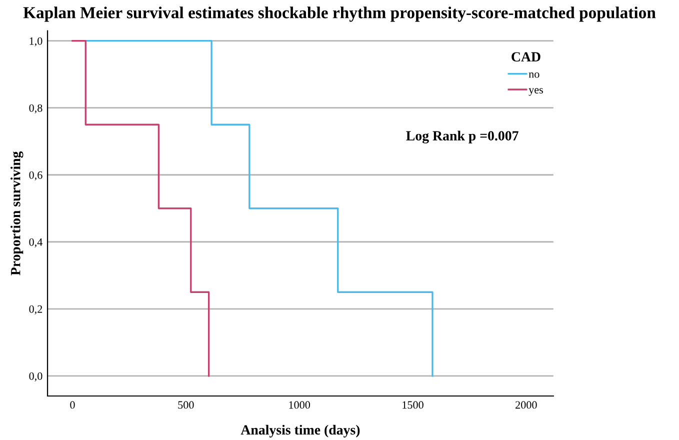  Describe the element at coordinates (462, 137) in the screenshot. I see `annotation: Log Rank p =0.007` at that location.